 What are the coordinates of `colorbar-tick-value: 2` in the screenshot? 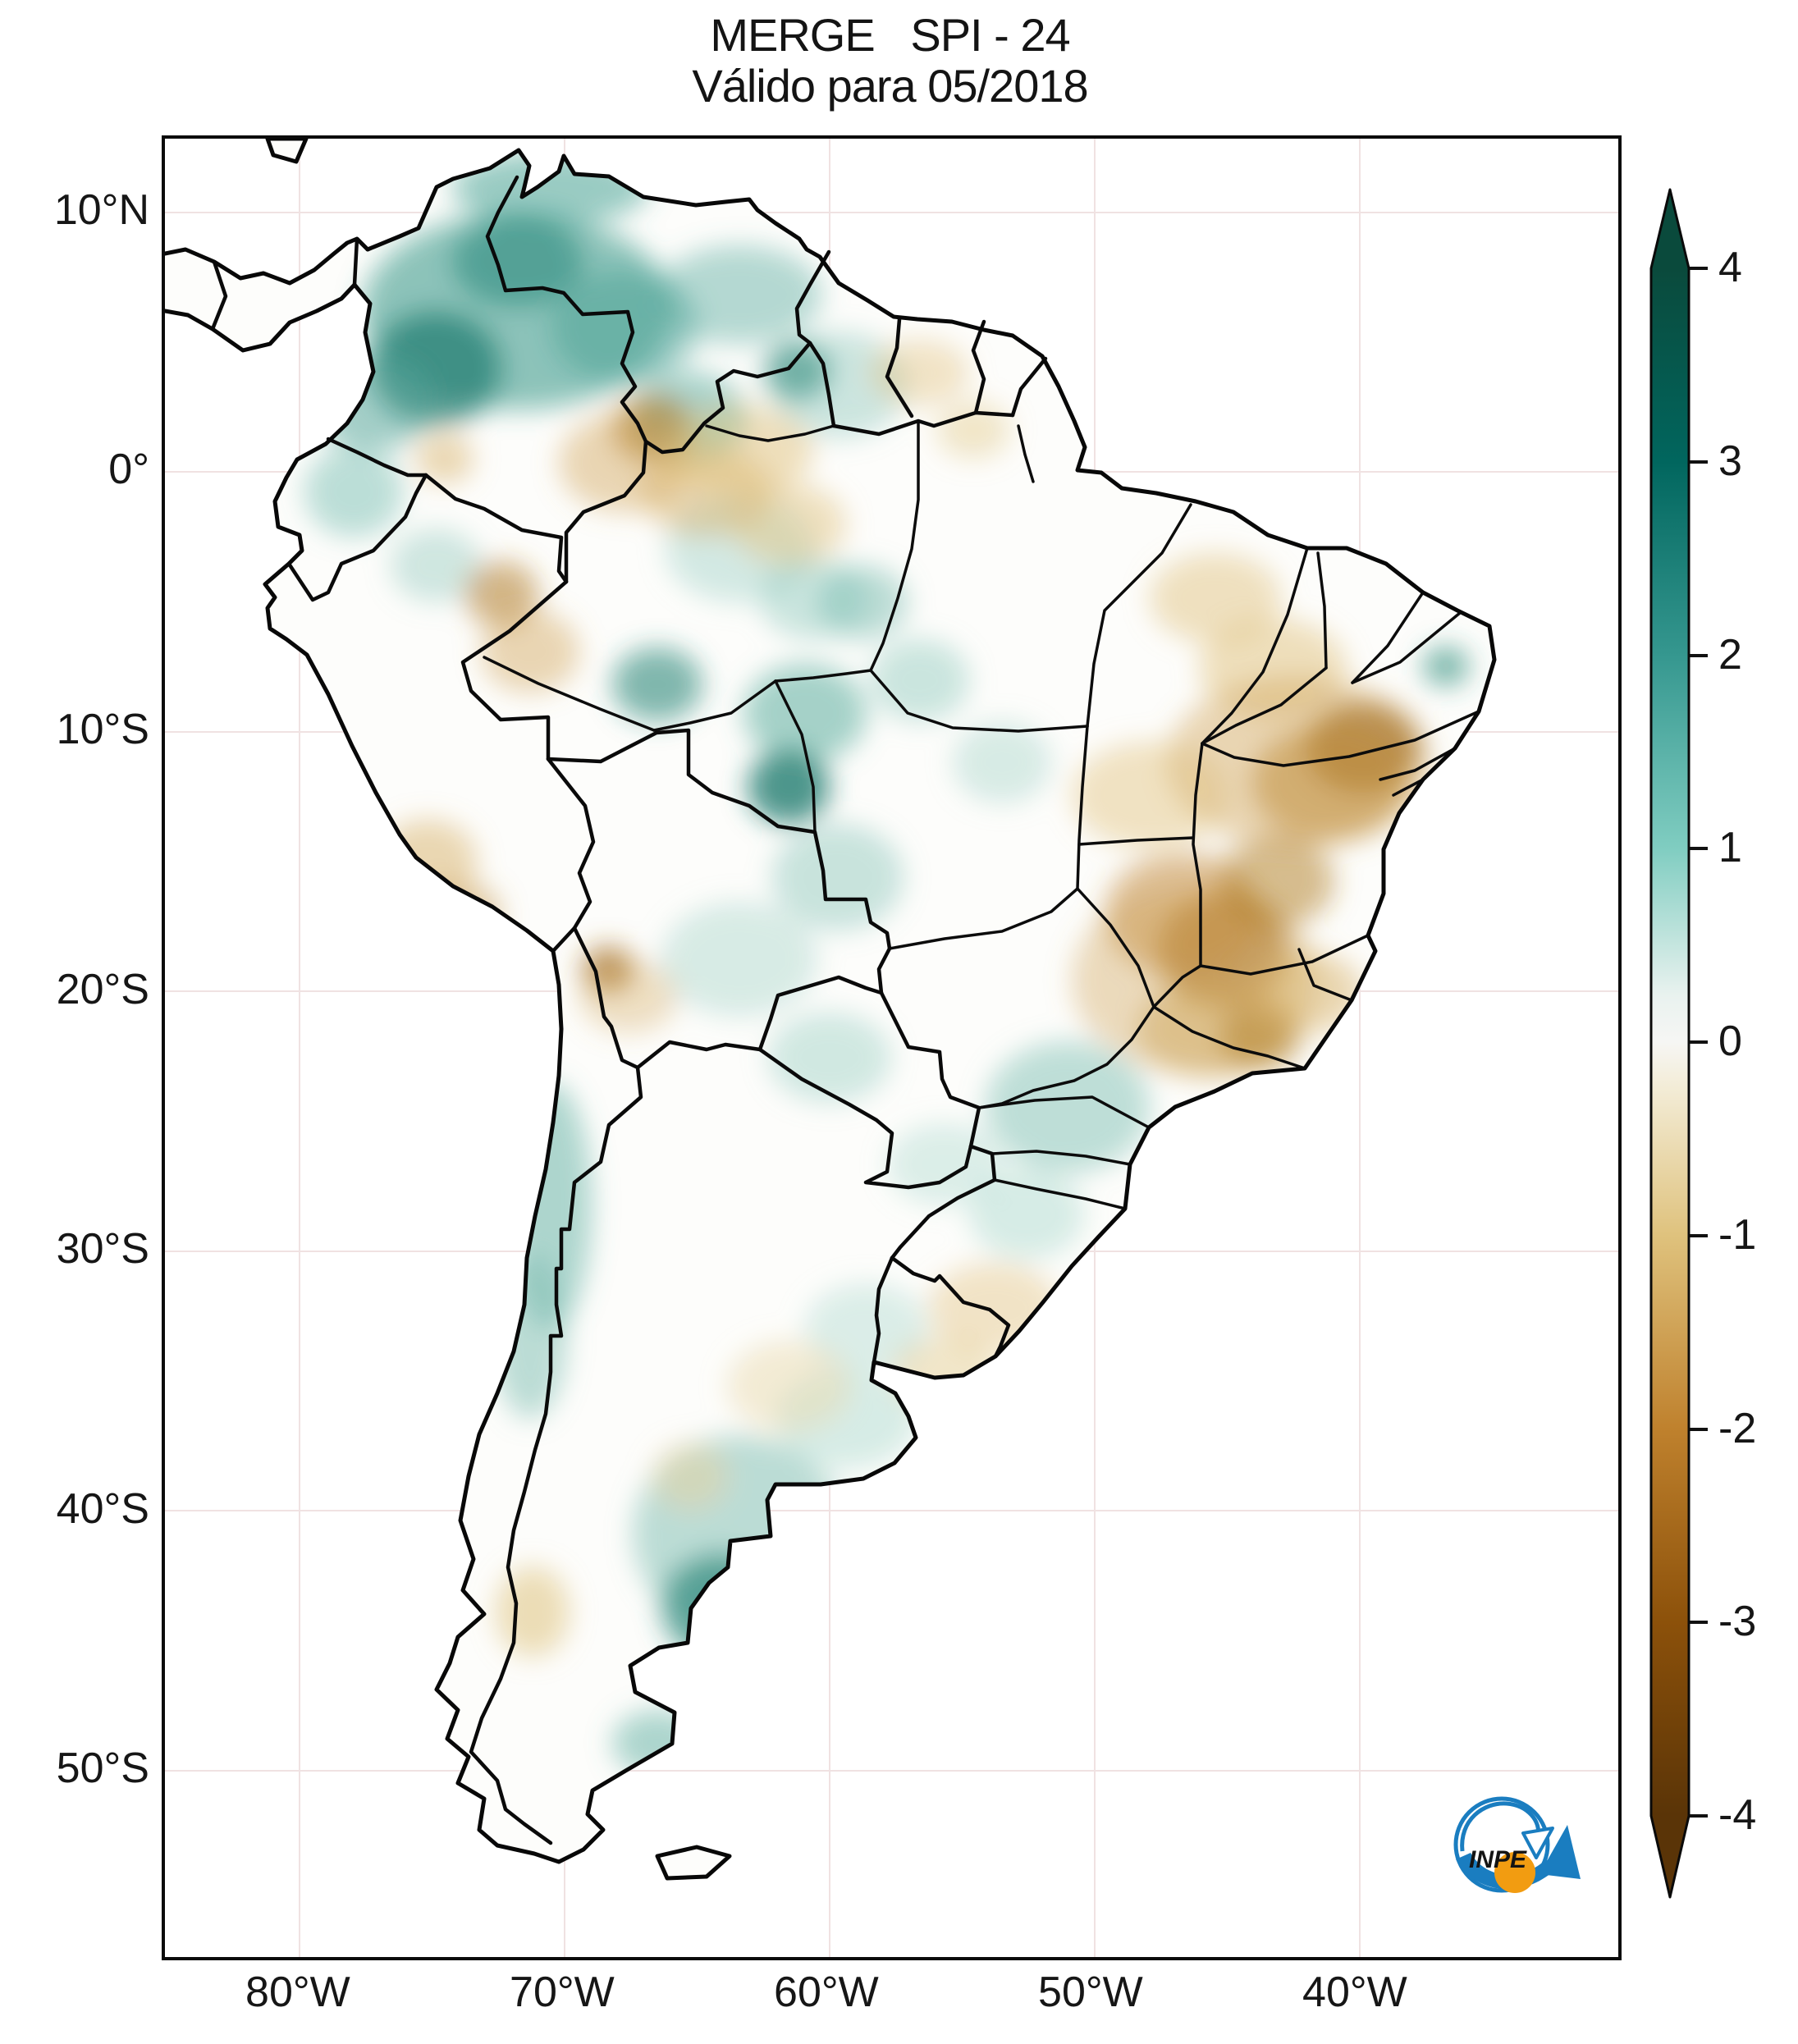 It's located at (1730, 654).